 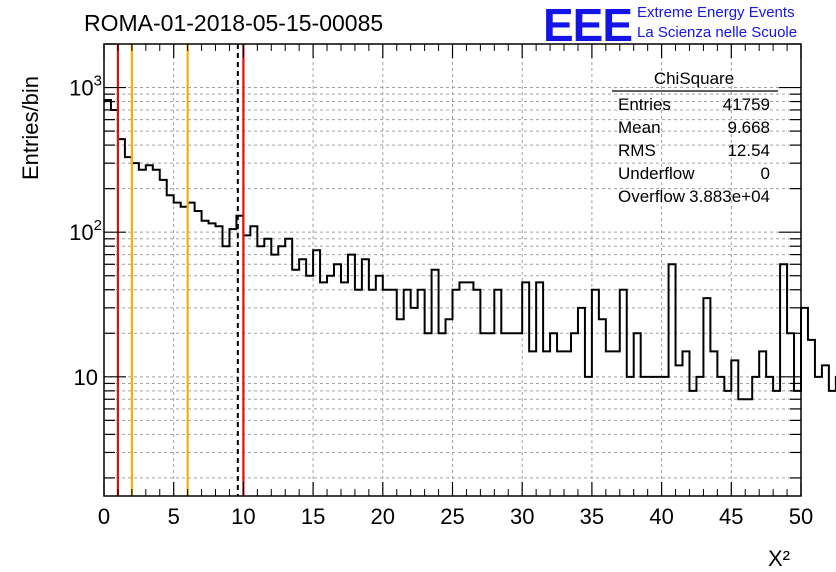 I want to click on stats-label-overflow: Overflow, so click(x=652, y=196).